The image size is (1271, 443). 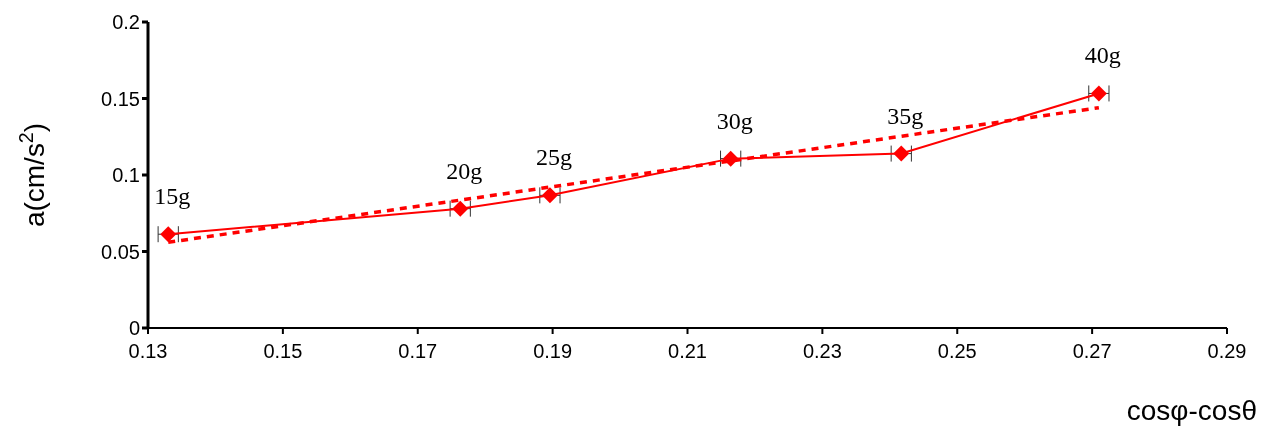 I want to click on x-tick-label: 0.23, so click(x=822, y=351).